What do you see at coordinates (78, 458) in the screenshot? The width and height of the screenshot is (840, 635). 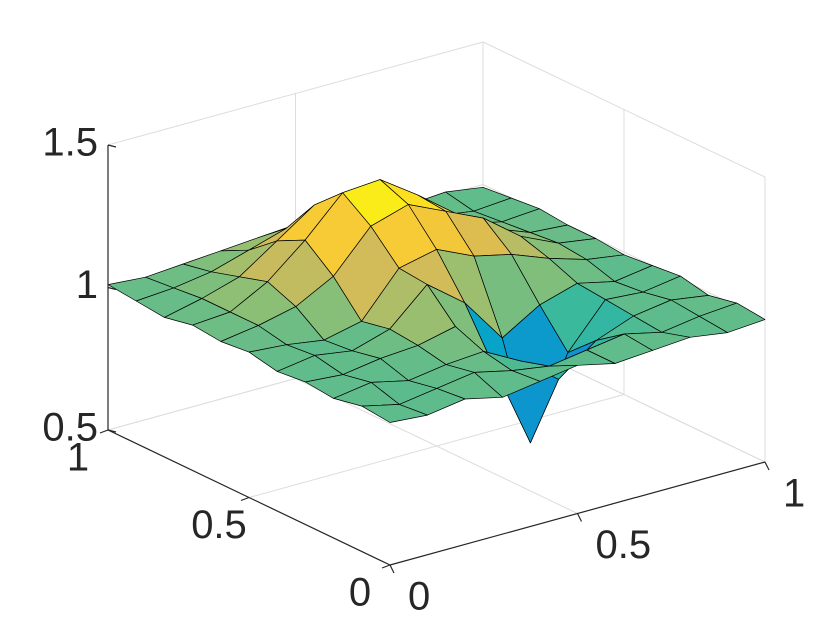 I see `y-tick-label: 1` at bounding box center [78, 458].